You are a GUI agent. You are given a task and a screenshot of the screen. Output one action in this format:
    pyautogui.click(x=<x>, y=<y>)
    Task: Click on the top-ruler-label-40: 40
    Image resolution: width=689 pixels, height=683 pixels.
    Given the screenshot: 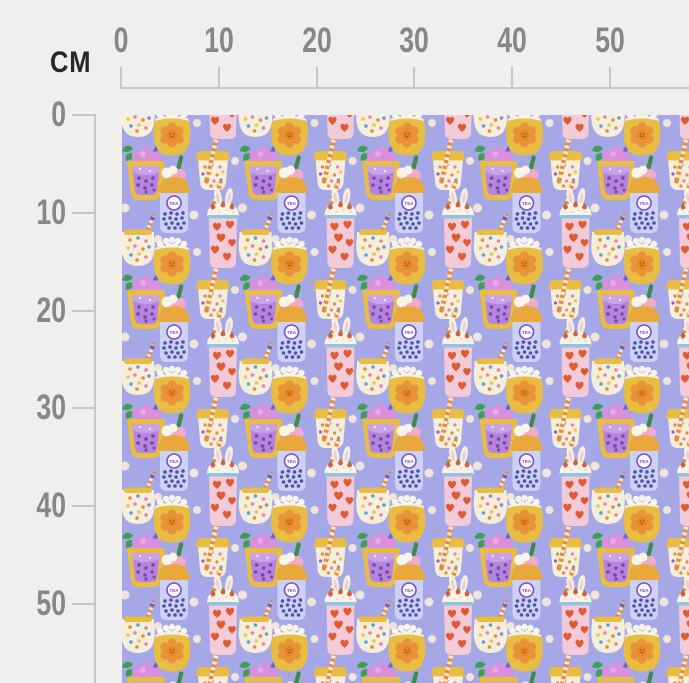 What is the action you would take?
    pyautogui.click(x=512, y=40)
    